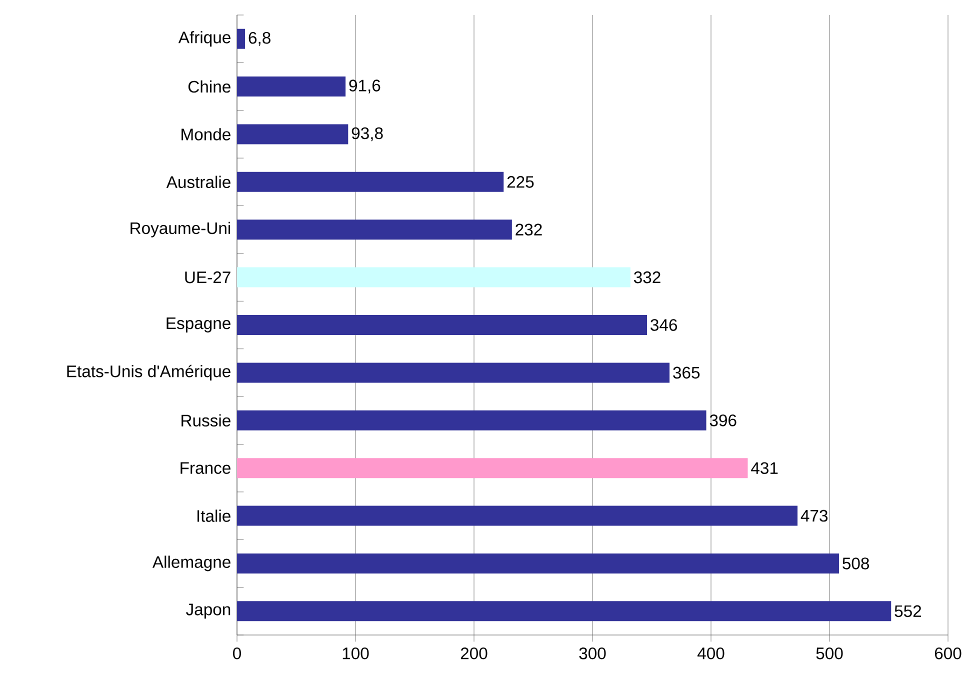 The width and height of the screenshot is (967, 675). What do you see at coordinates (198, 182) in the screenshot?
I see `y-tick-label: Australie` at bounding box center [198, 182].